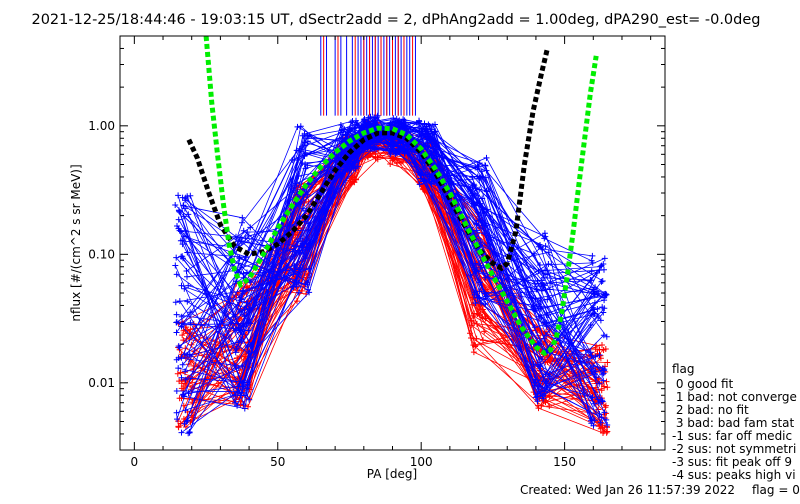  I want to click on x-axis-label: PA [deg], so click(392, 474).